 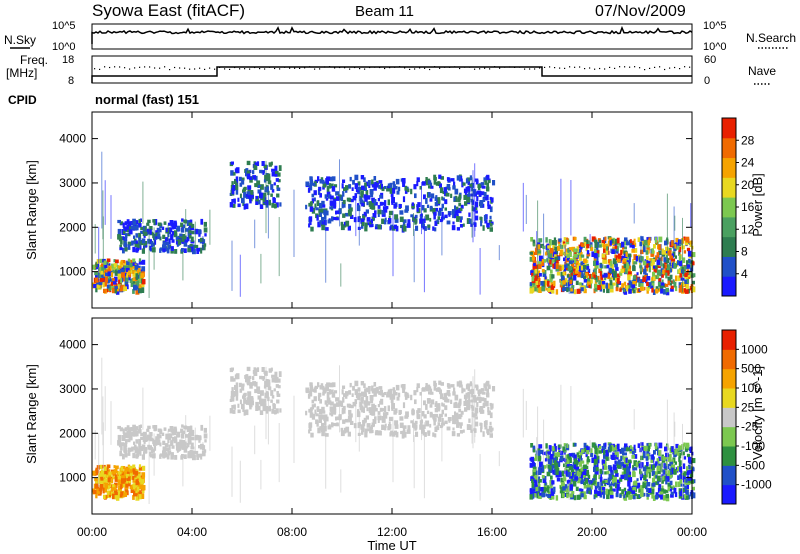 I want to click on nsearch-tick-bottom: 10^0, so click(x=715, y=47).